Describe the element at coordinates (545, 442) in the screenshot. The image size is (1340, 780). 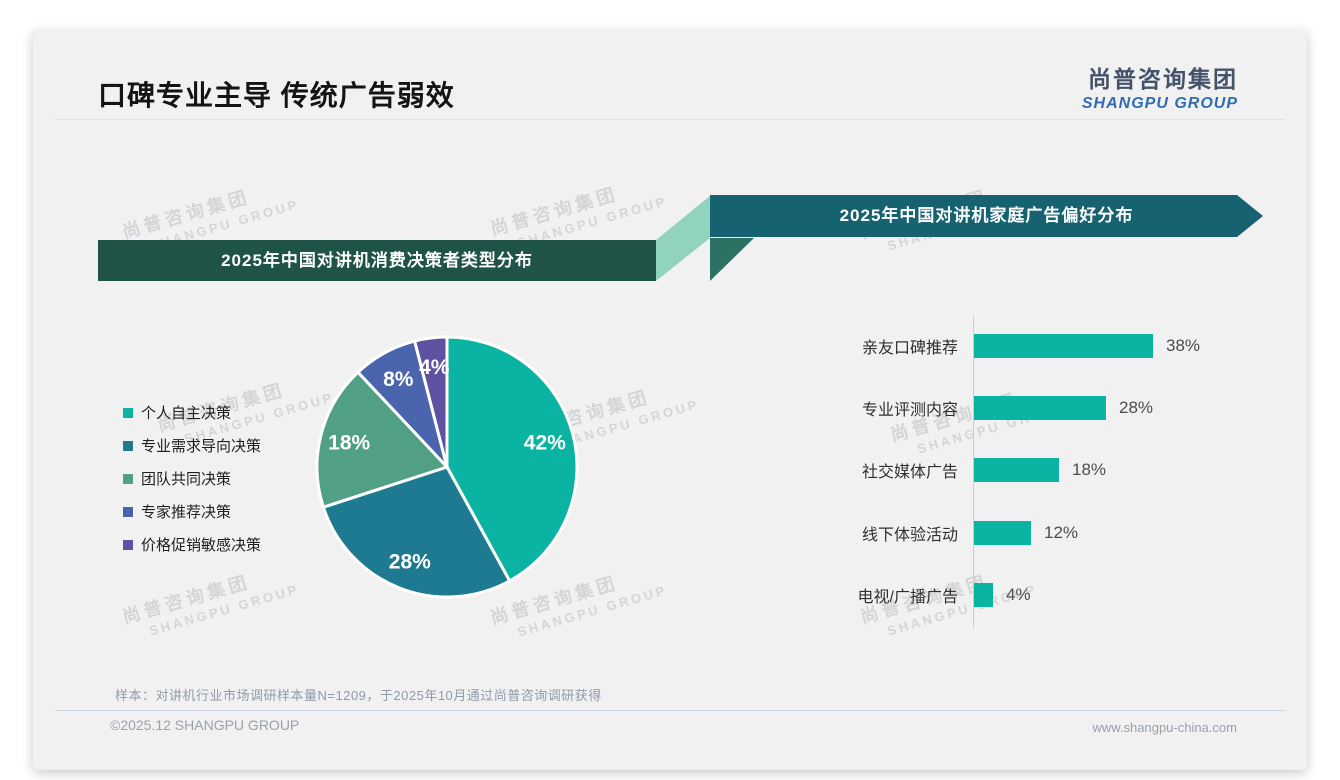
I see `pie-data-label: 42%` at that location.